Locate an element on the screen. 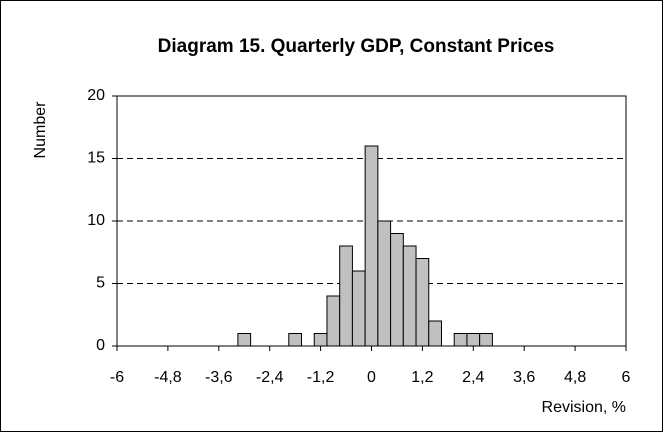 This screenshot has width=663, height=432. x-tick-label: 4,8 is located at coordinates (575, 377).